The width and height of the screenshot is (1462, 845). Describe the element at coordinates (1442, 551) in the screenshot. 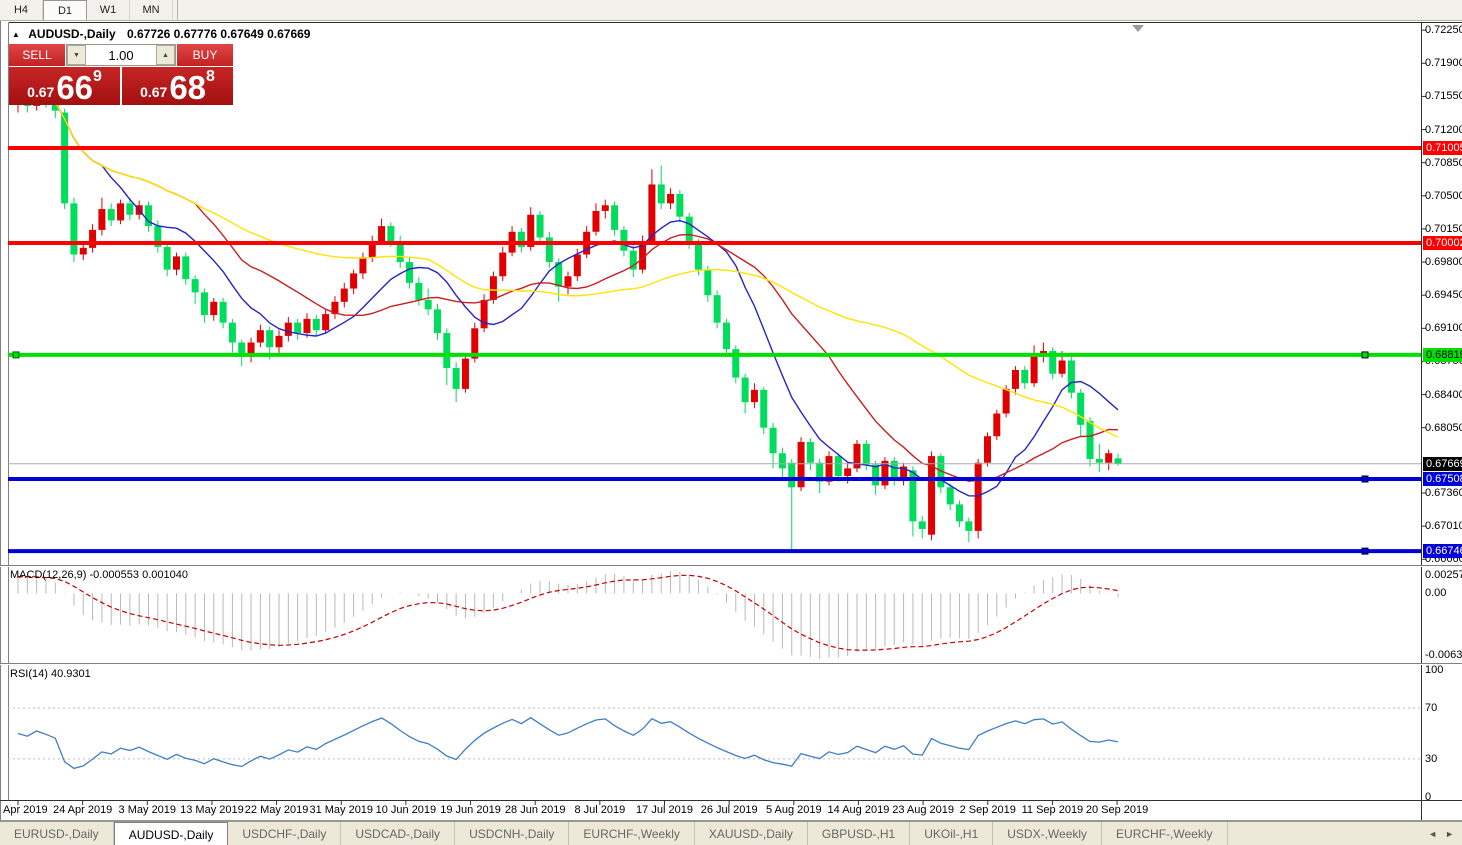

I see `price-label-chip-0.66746: 0.66746` at that location.